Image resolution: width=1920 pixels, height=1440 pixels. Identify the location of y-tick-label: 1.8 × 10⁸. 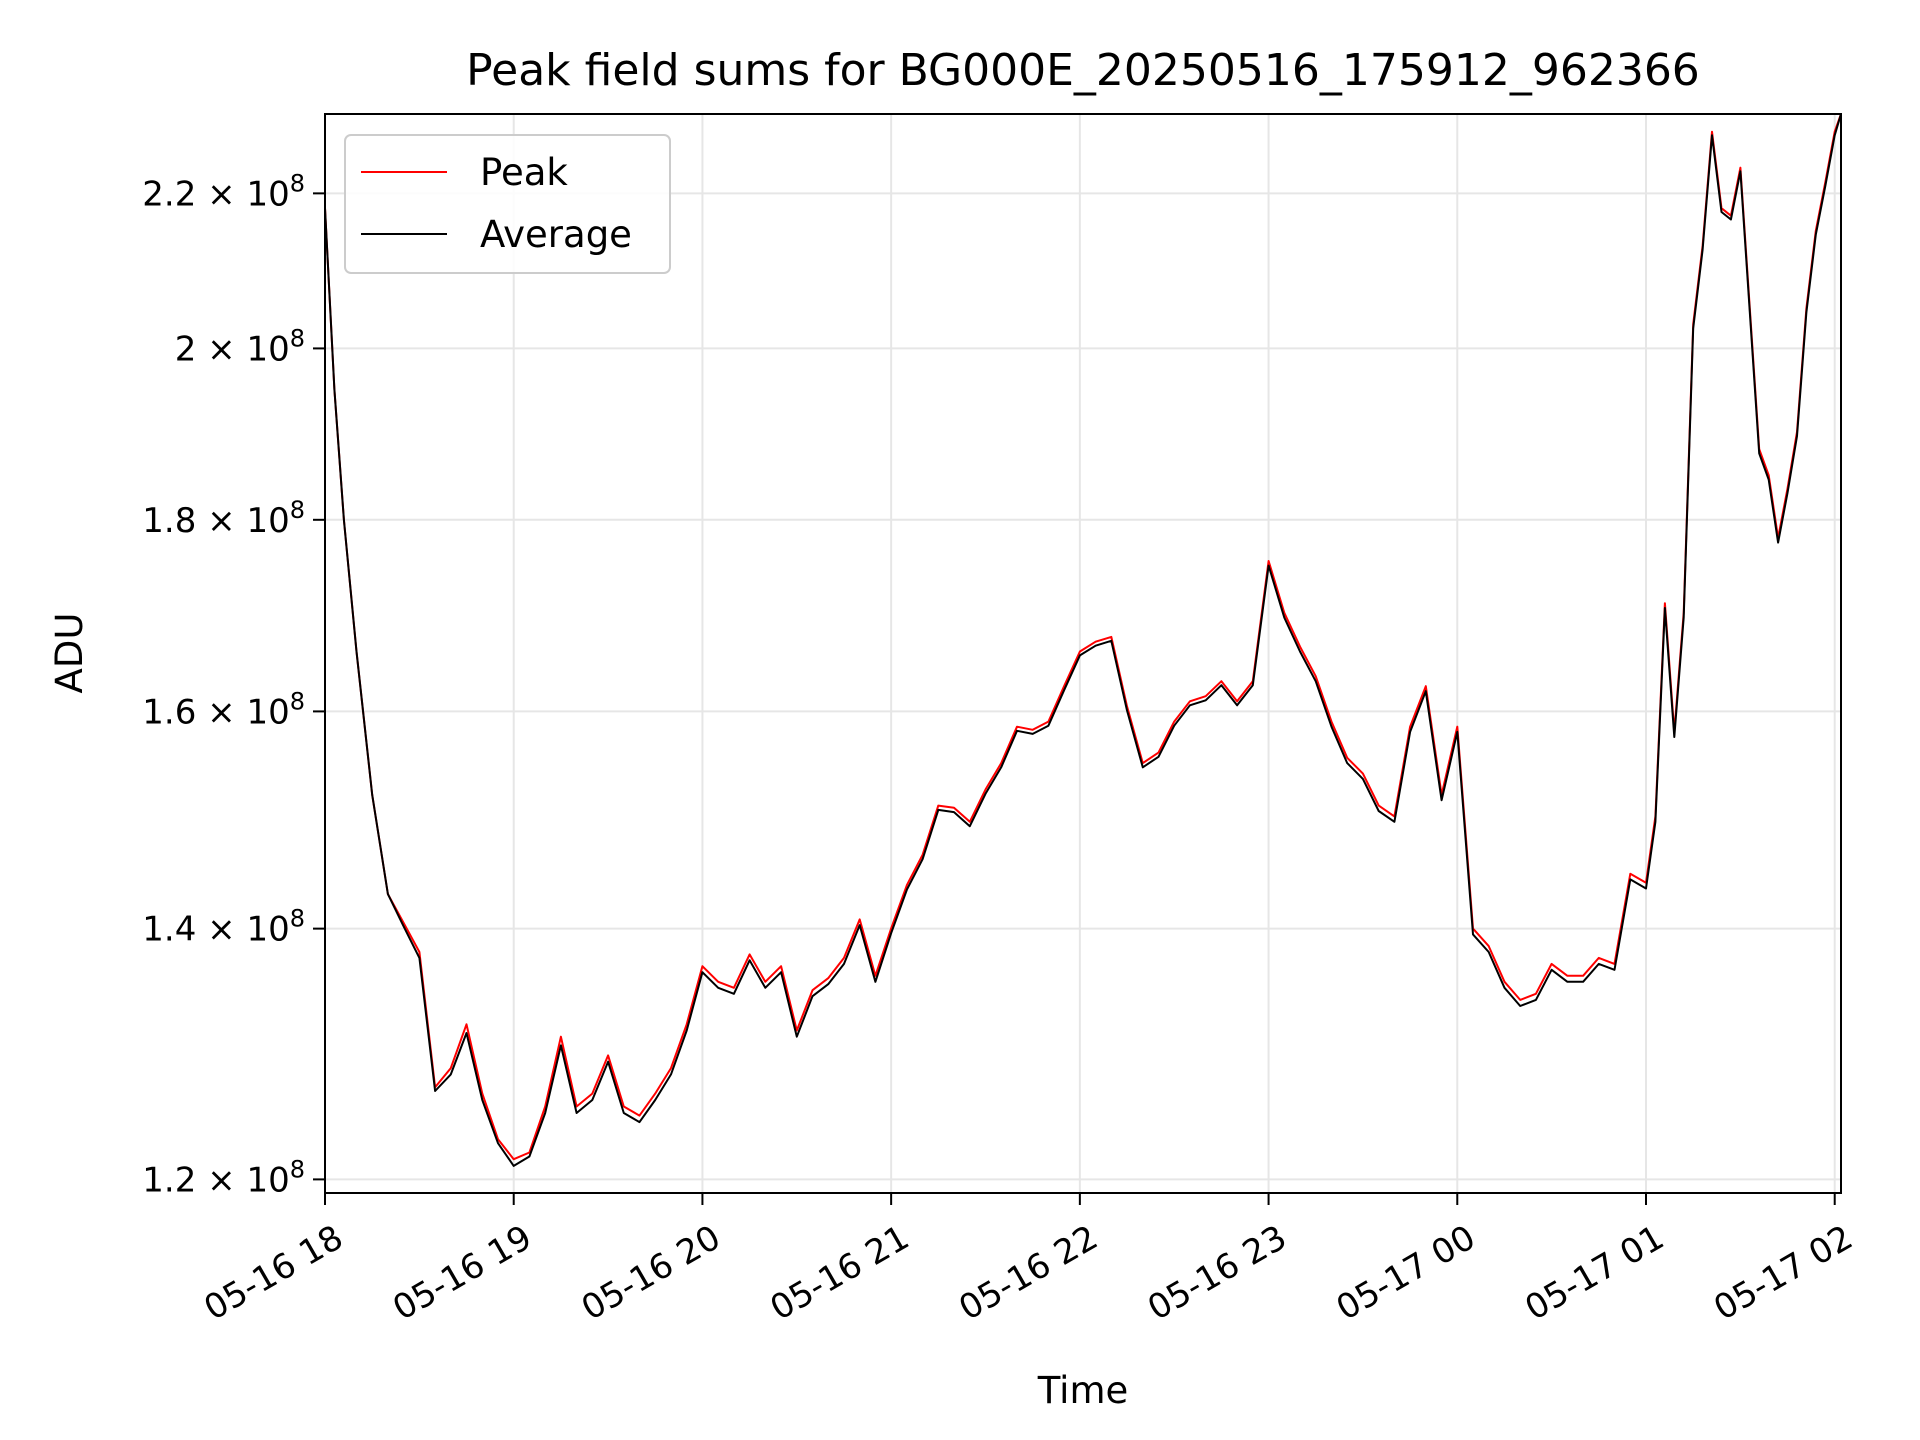
(223, 518).